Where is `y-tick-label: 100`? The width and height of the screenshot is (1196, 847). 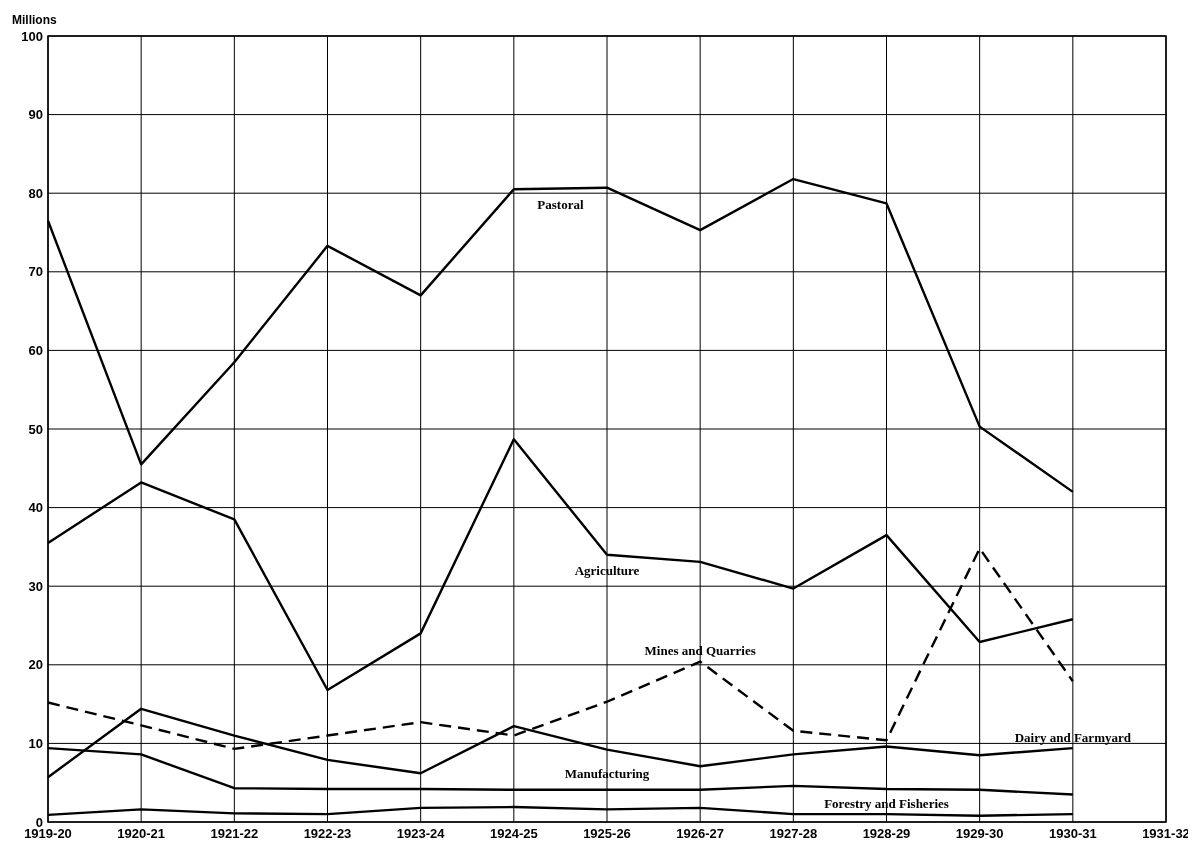
y-tick-label: 100 is located at coordinates (32, 36).